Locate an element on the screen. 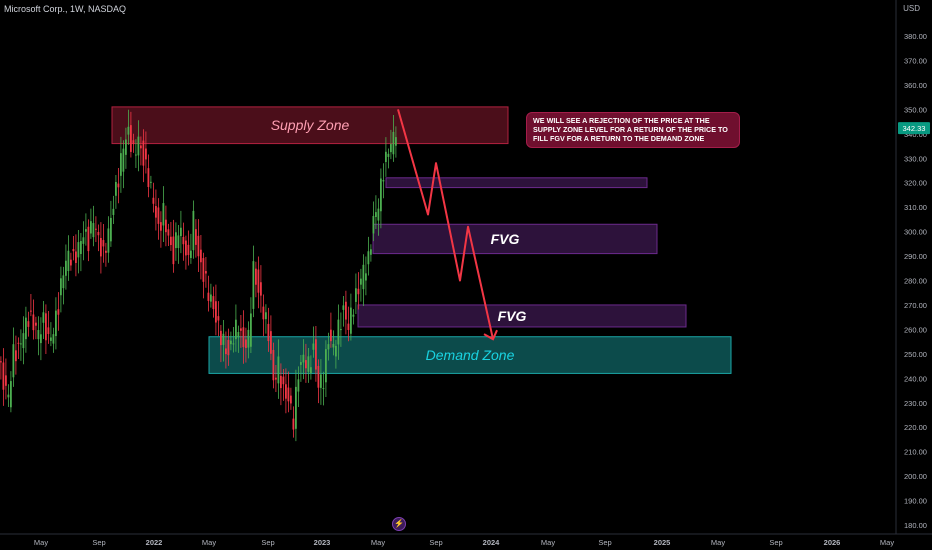  price-tick-label: 380.00 is located at coordinates (915, 36).